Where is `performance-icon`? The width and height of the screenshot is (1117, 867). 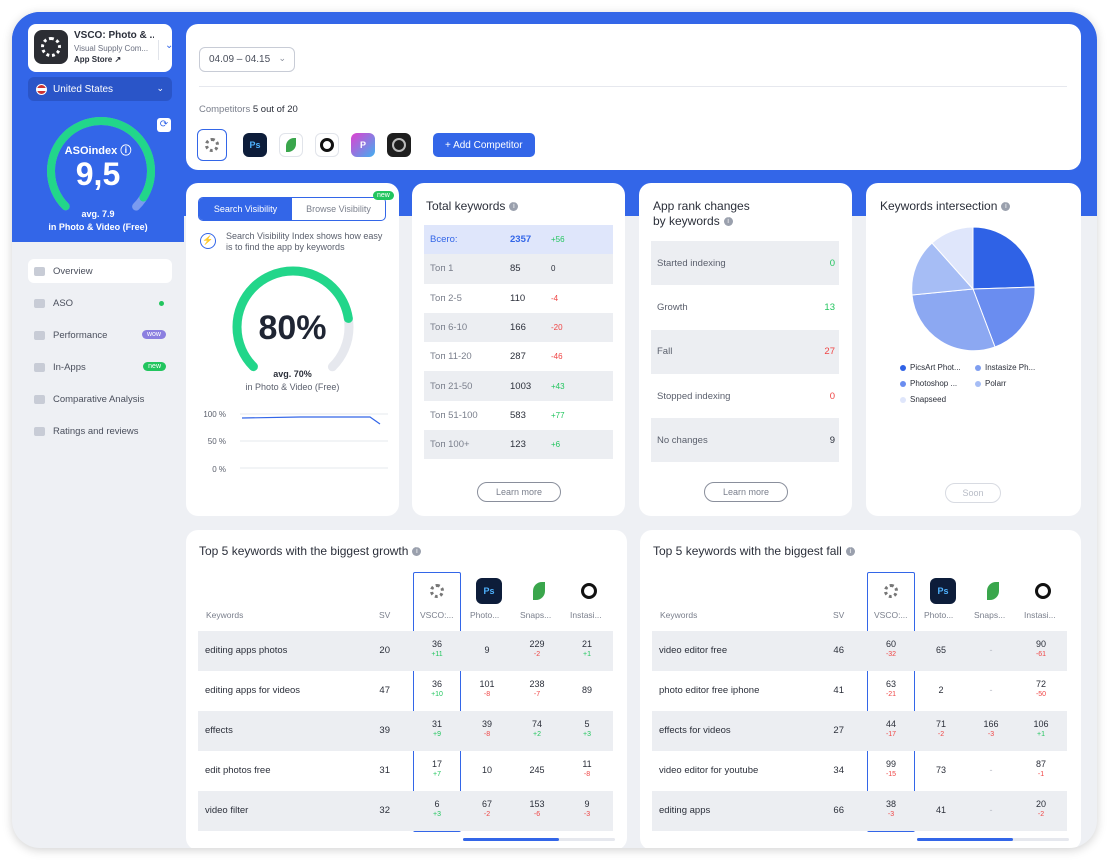
performance-icon is located at coordinates (39, 335).